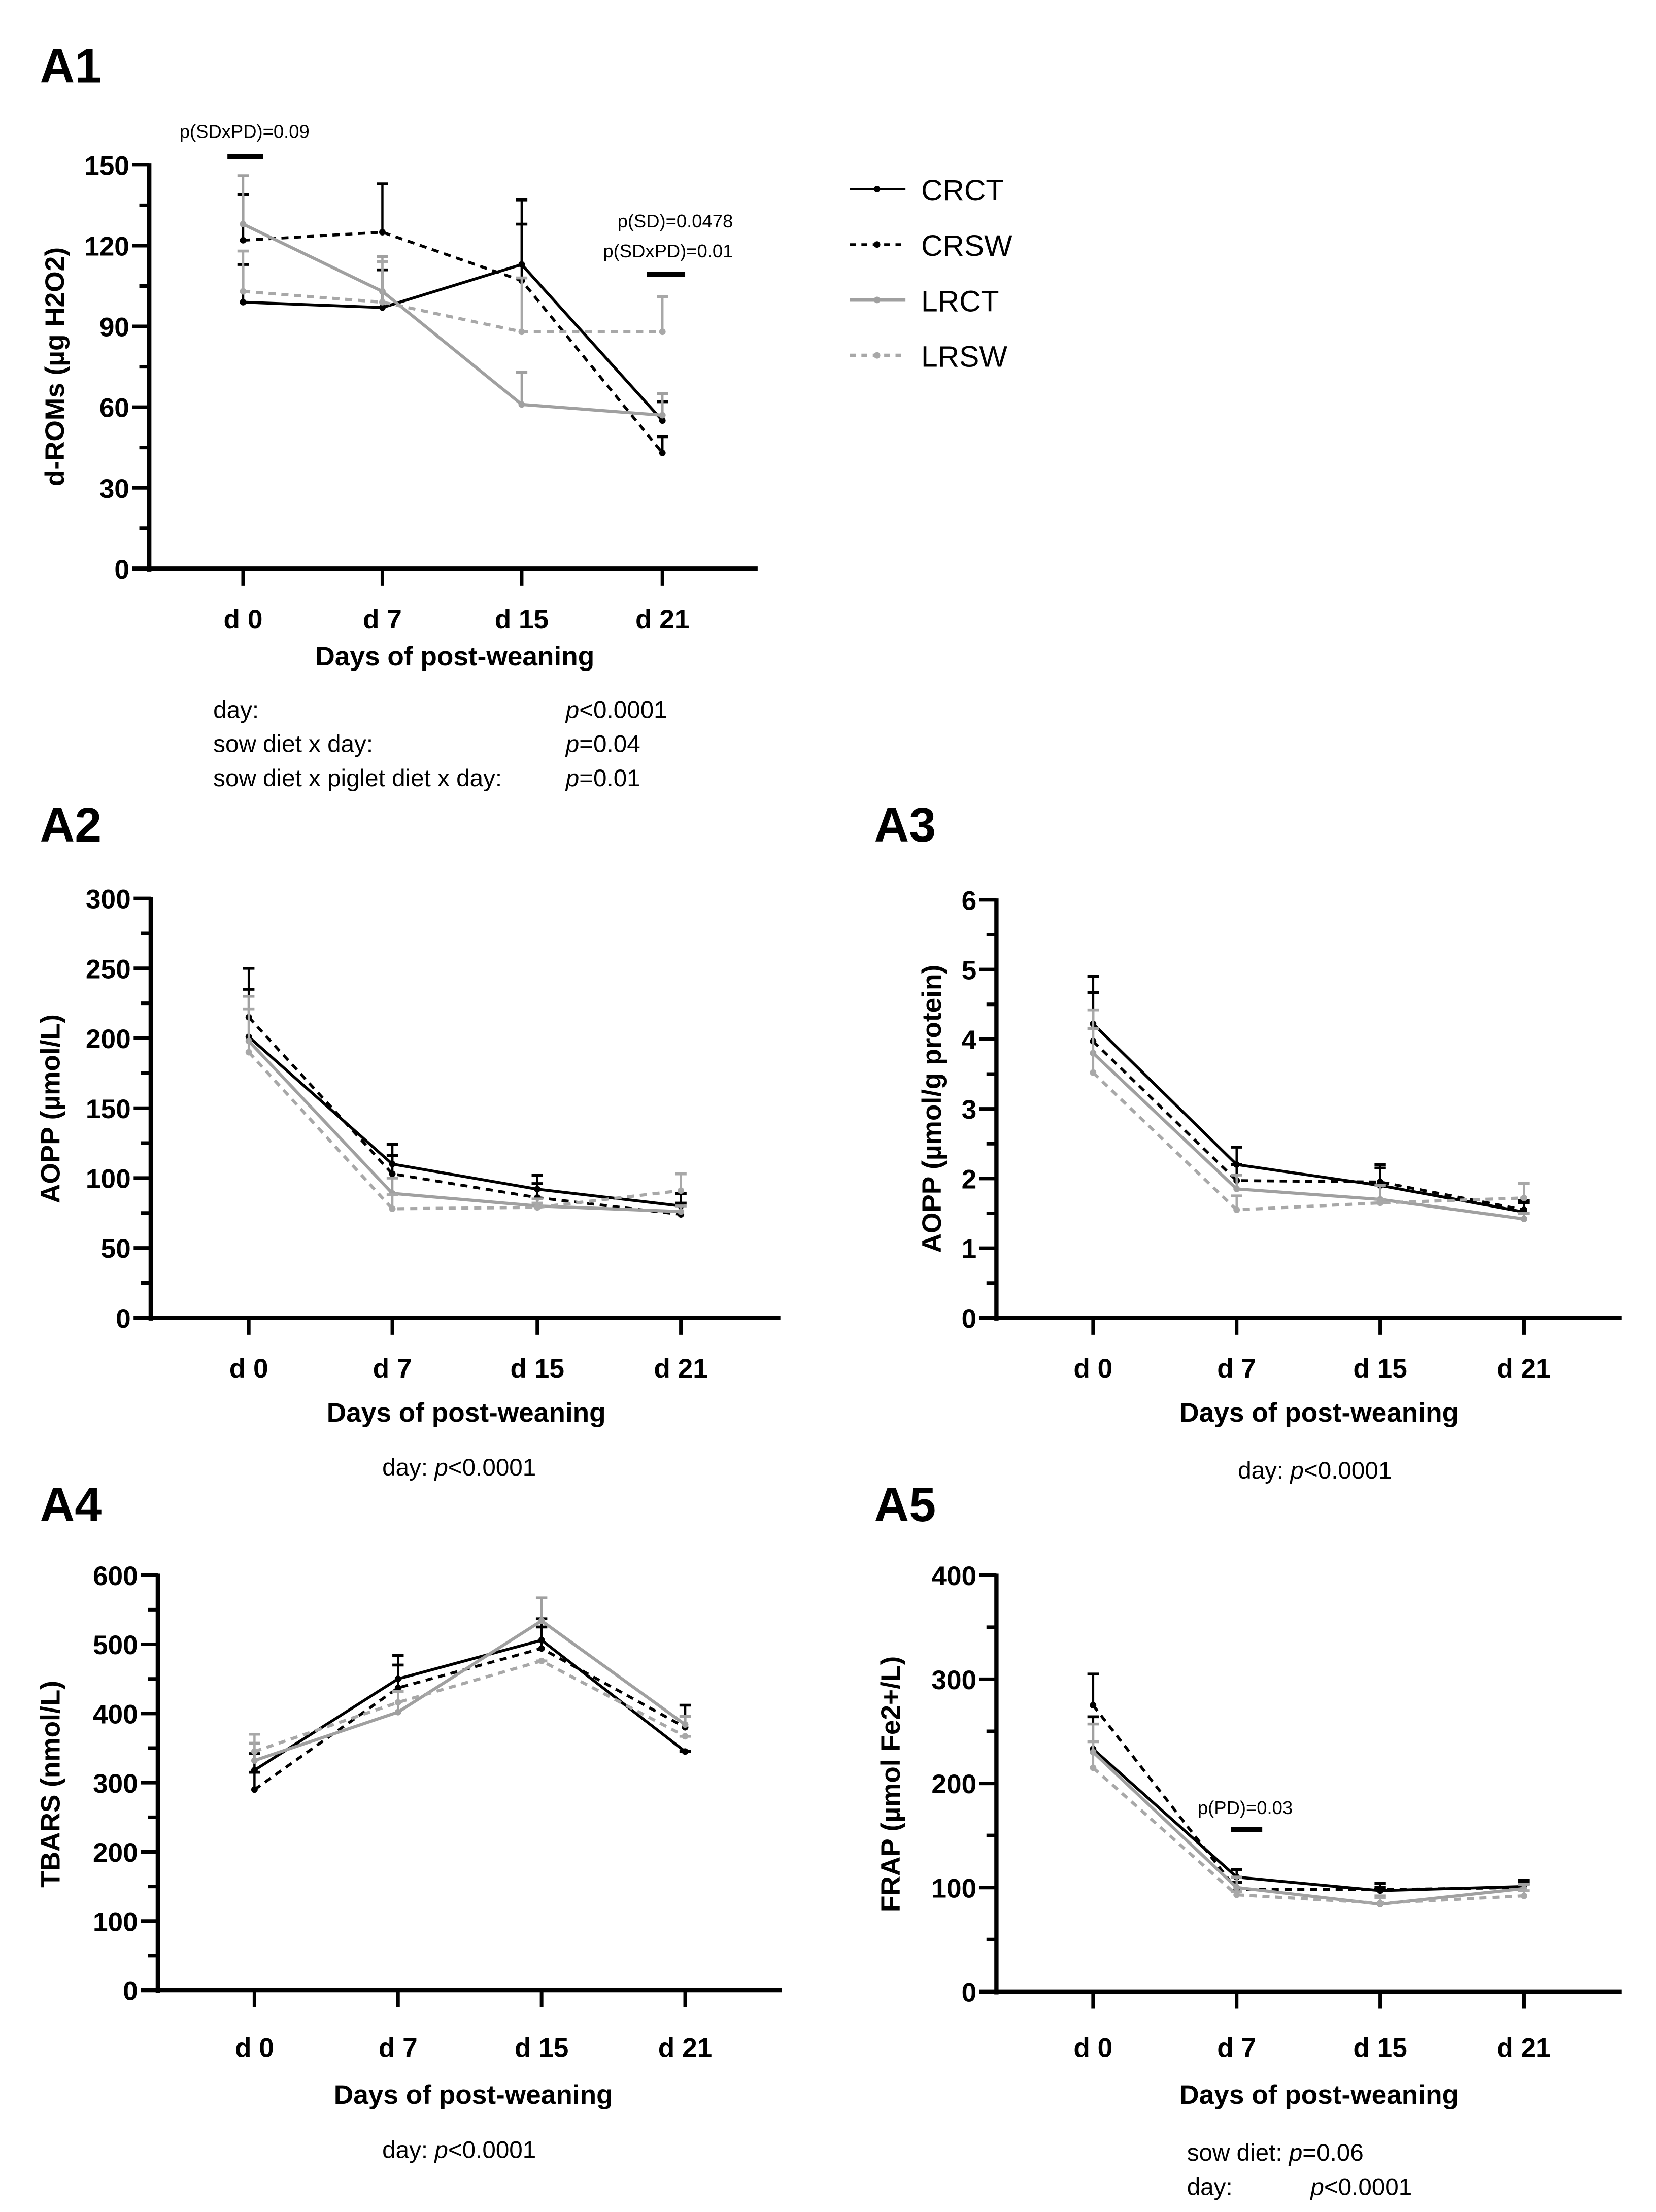 The width and height of the screenshot is (1656, 2212). What do you see at coordinates (106, 166) in the screenshot?
I see `y-tick-label: 150` at bounding box center [106, 166].